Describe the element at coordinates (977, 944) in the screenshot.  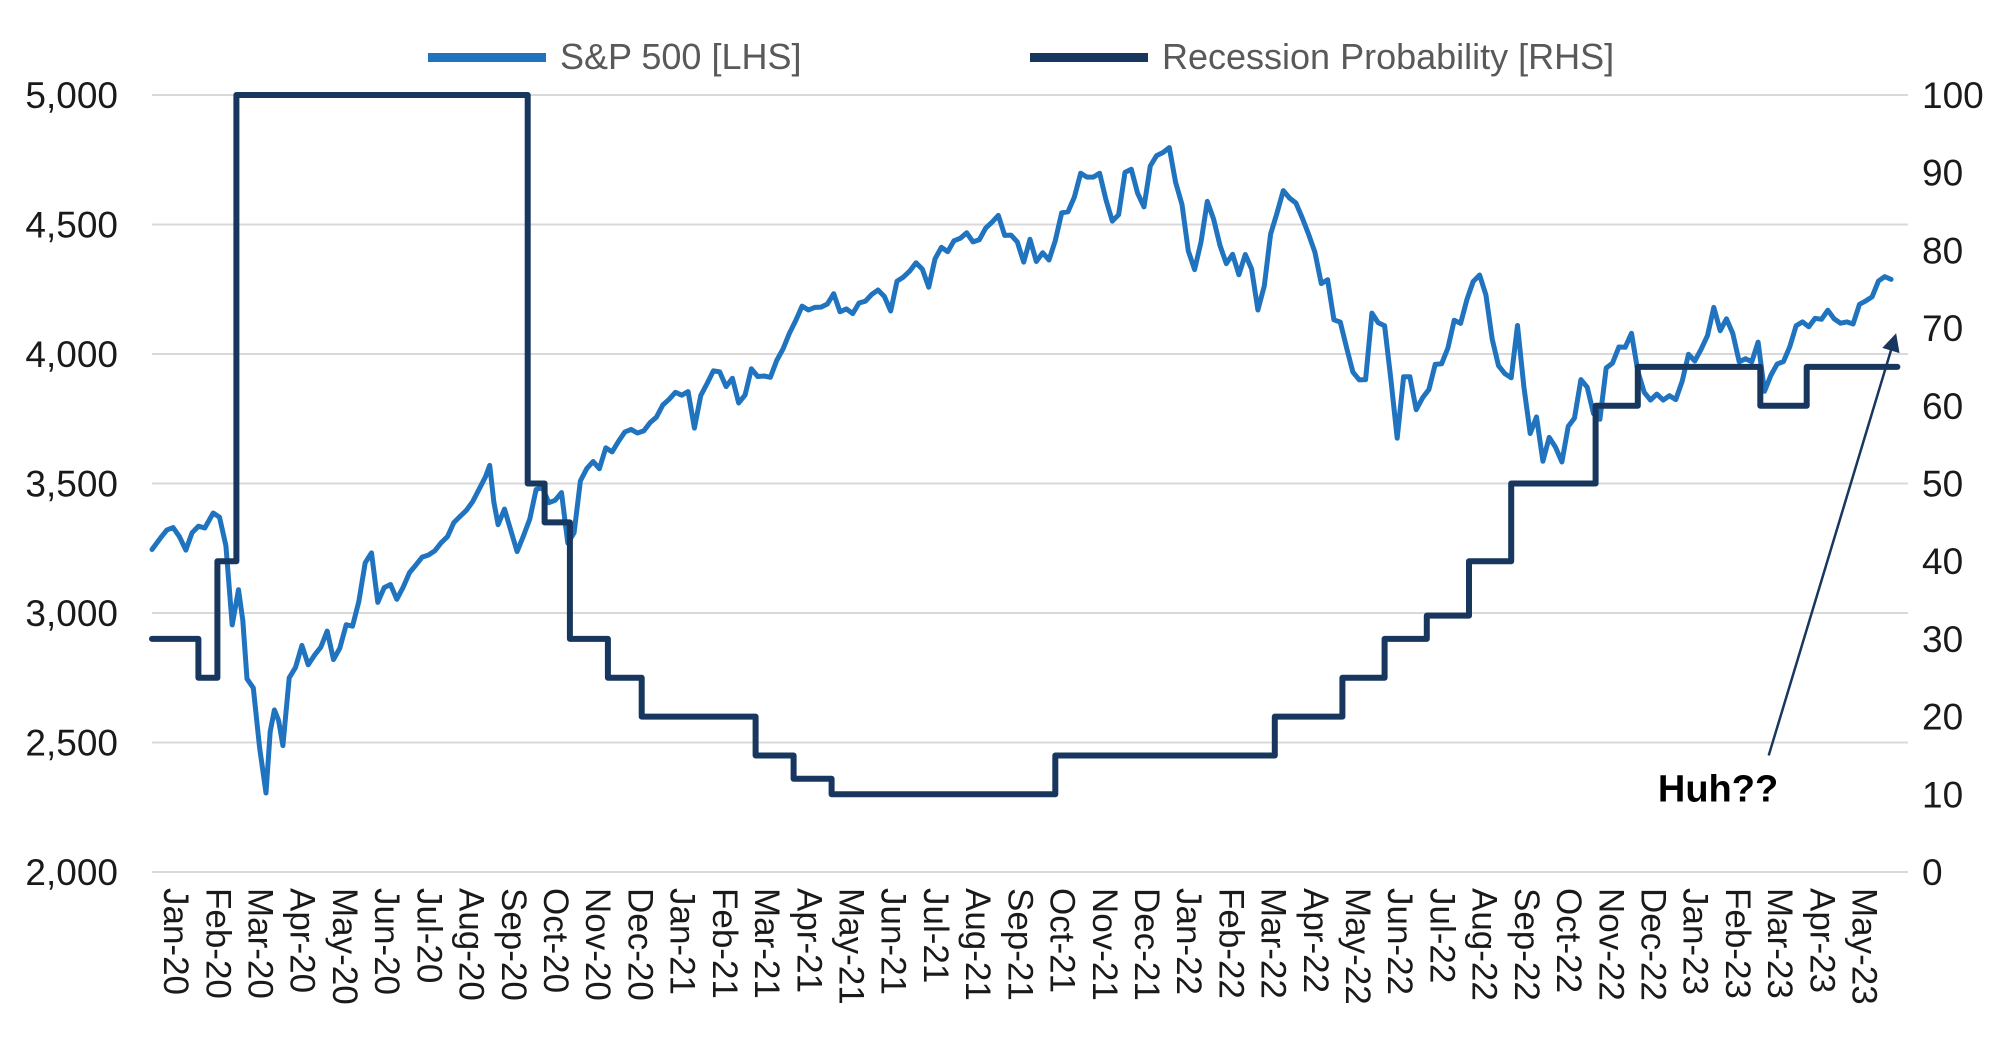
I see `x-axis-tick-label: Aug-21` at that location.